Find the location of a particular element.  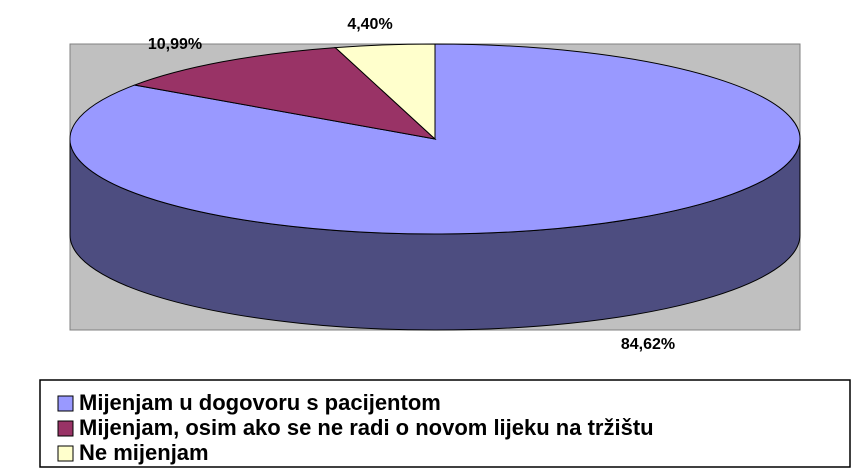

value-label: 4,40% is located at coordinates (369, 24).